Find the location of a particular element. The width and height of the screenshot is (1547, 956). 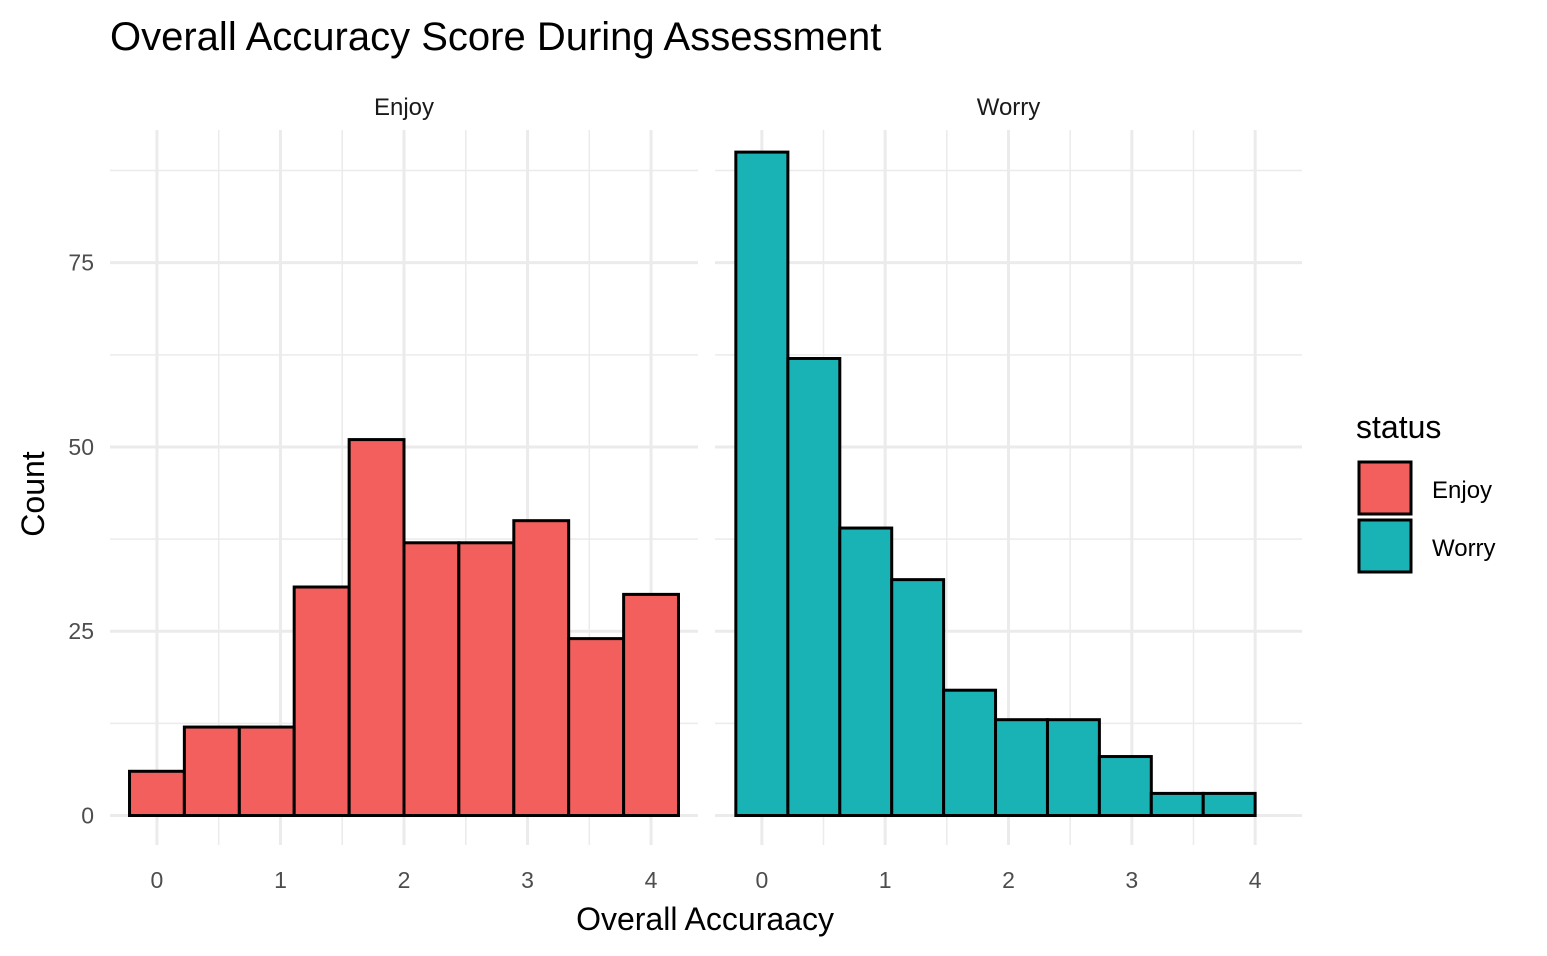

legend-items: Enjoy Worry is located at coordinates (1426, 517).